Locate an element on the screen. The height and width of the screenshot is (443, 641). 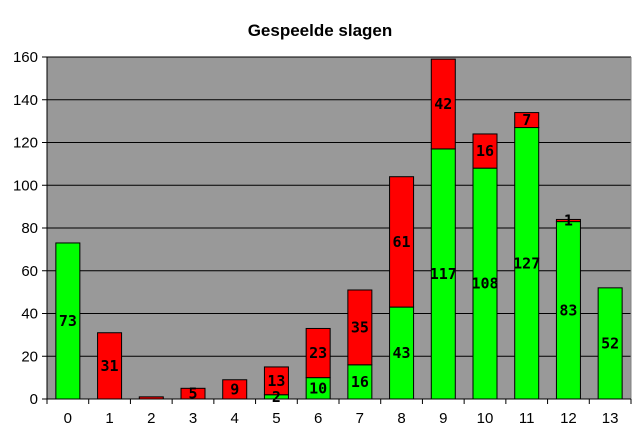
x-tick-label: 0 is located at coordinates (68, 418).